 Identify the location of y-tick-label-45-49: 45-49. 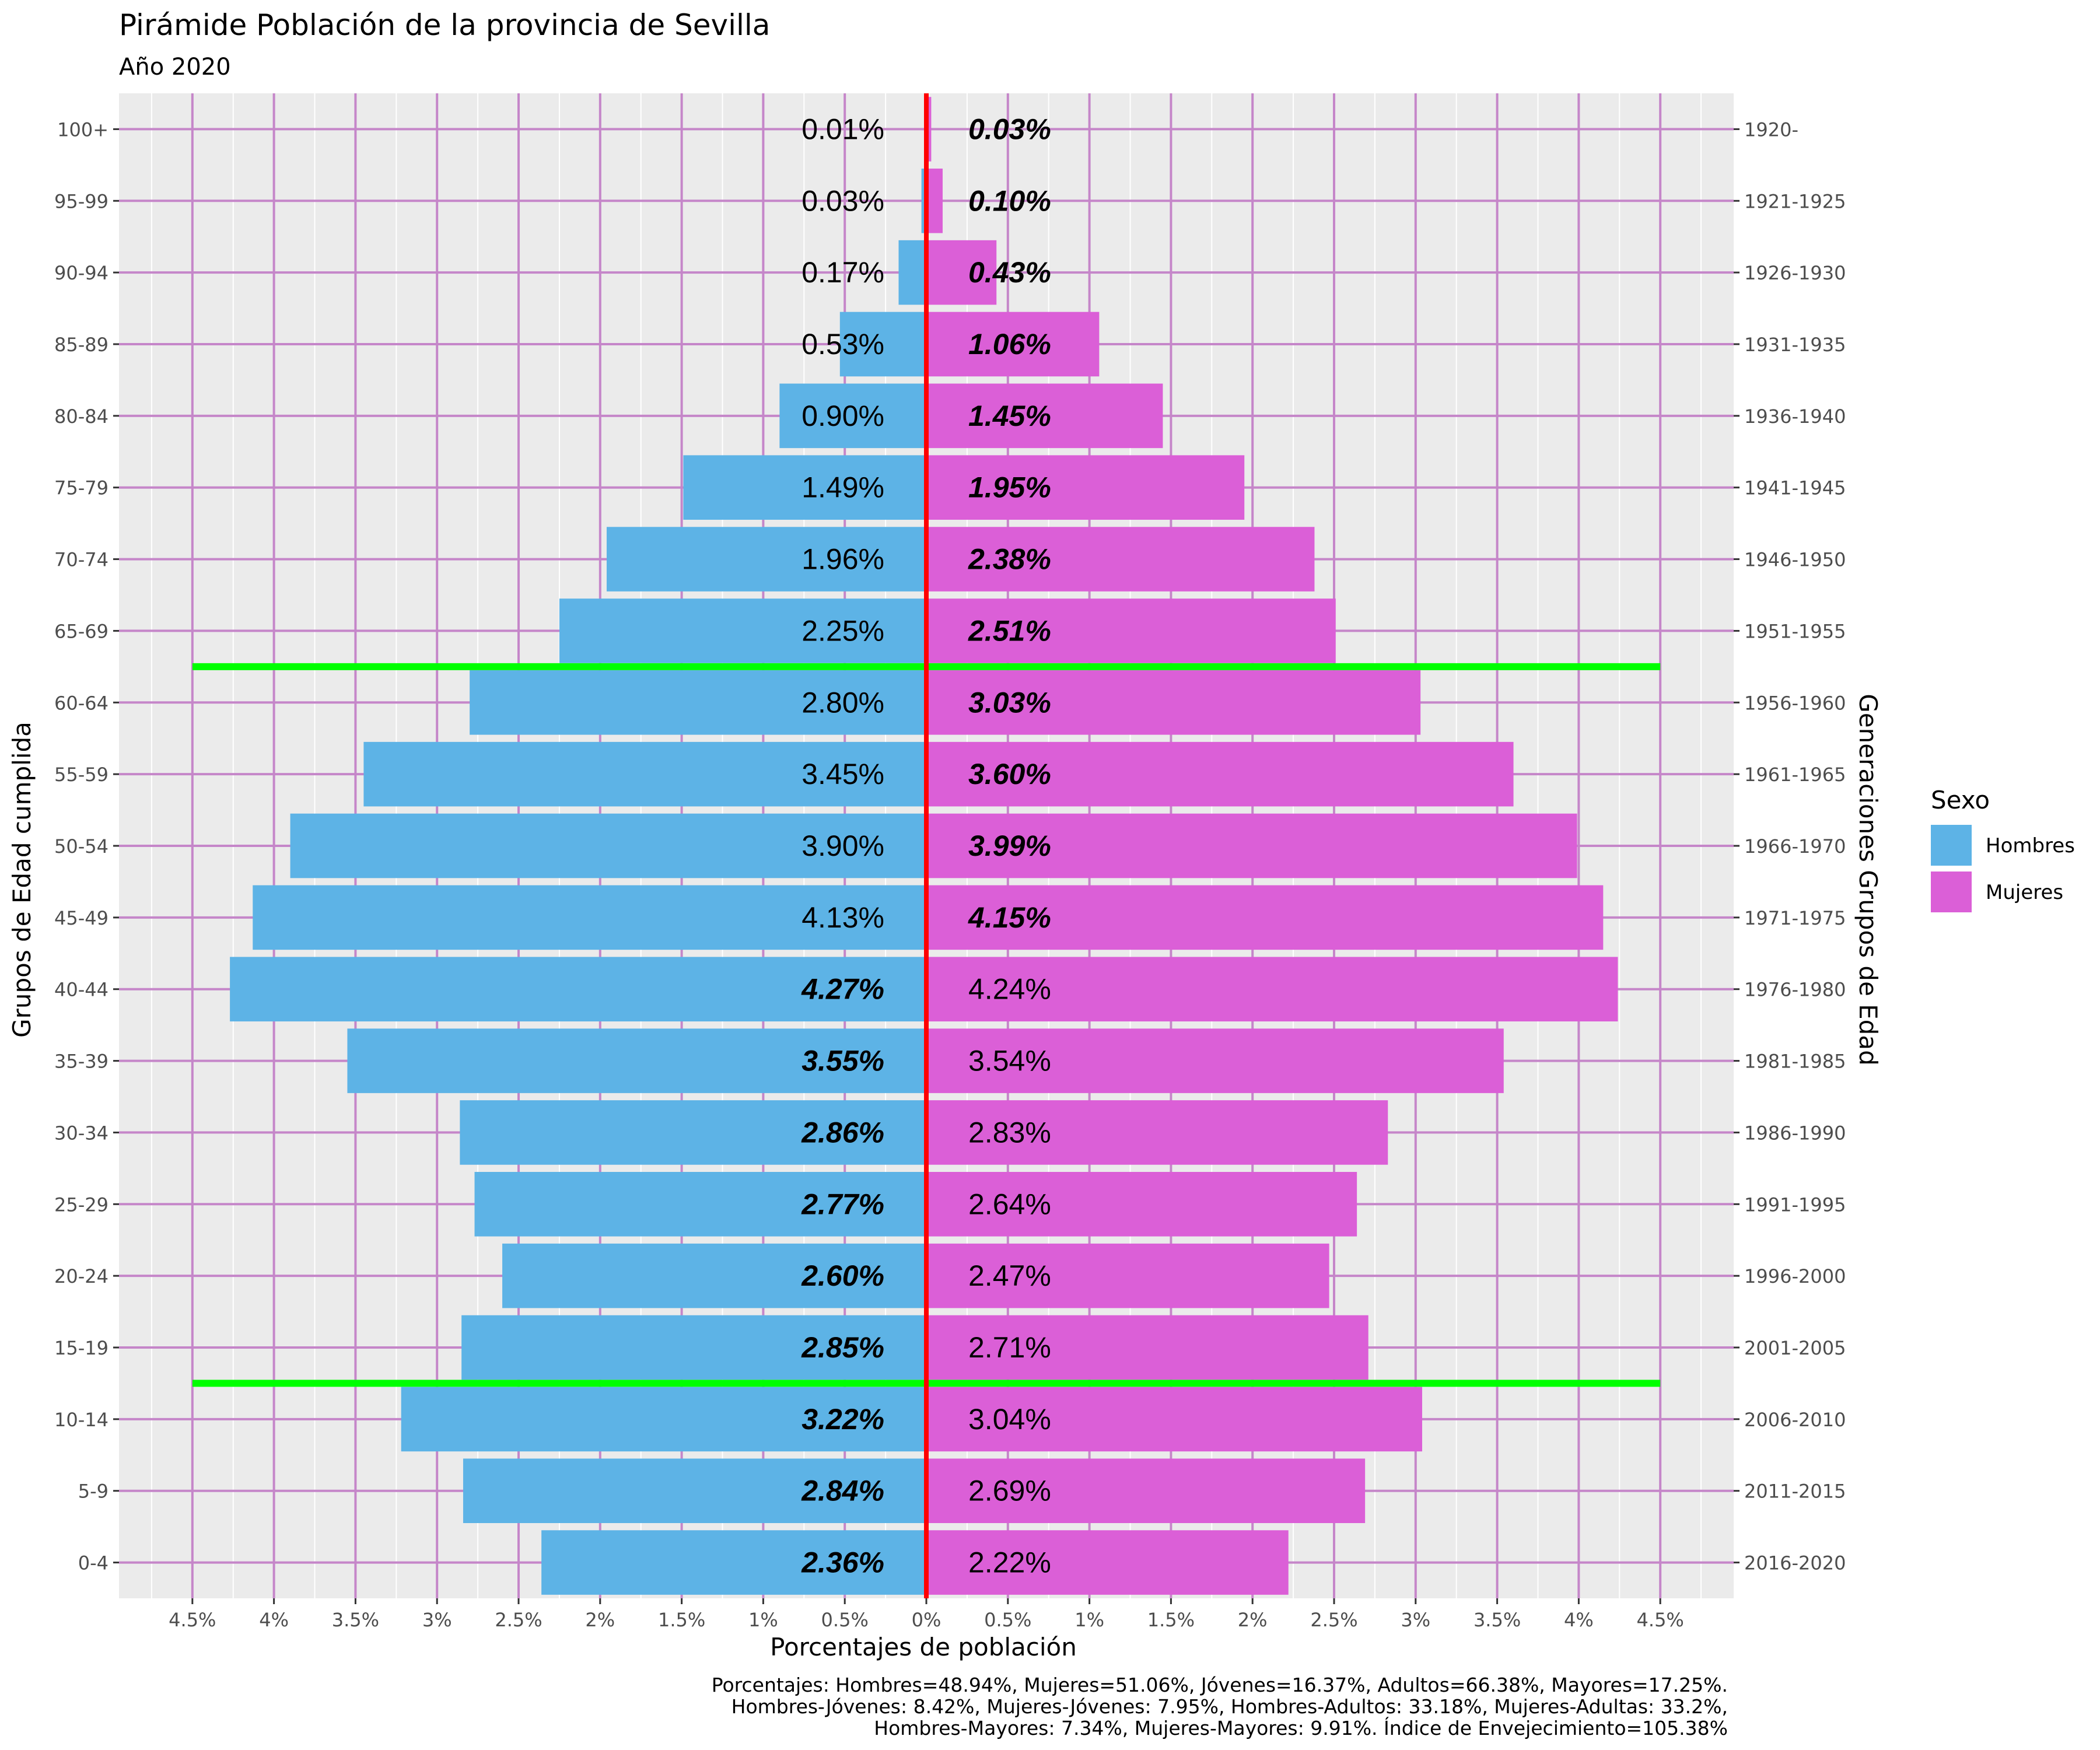
(81, 918).